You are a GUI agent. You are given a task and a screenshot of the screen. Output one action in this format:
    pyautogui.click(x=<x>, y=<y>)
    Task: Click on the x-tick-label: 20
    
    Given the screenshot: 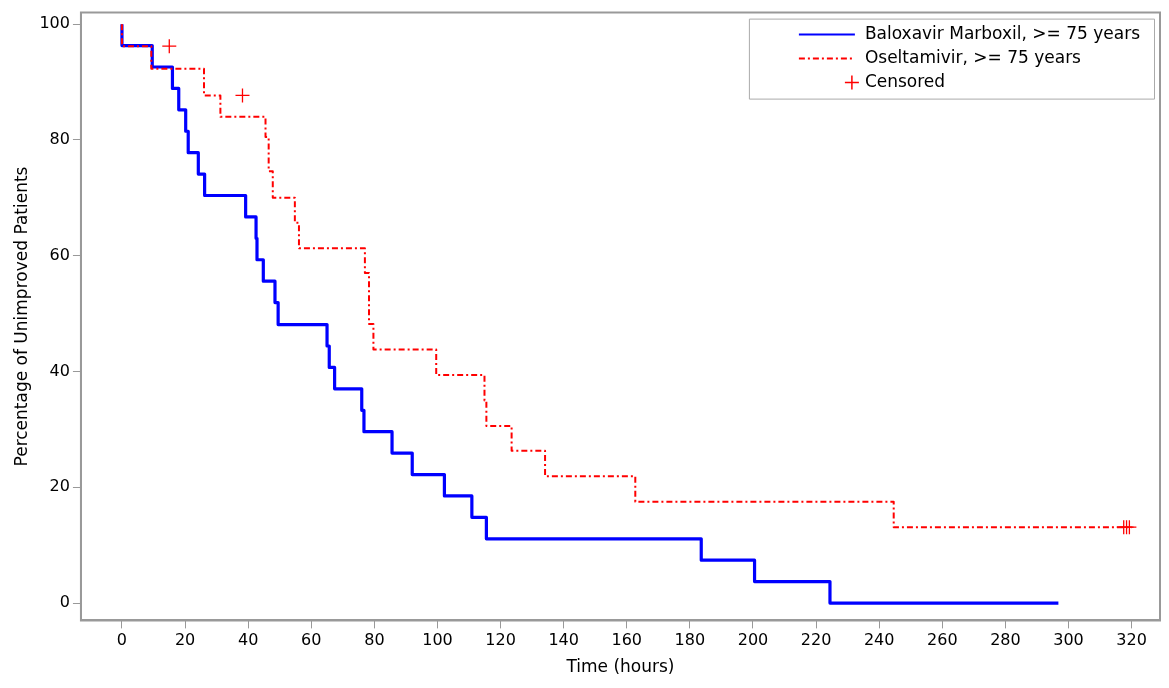 What is the action you would take?
    pyautogui.click(x=185, y=640)
    